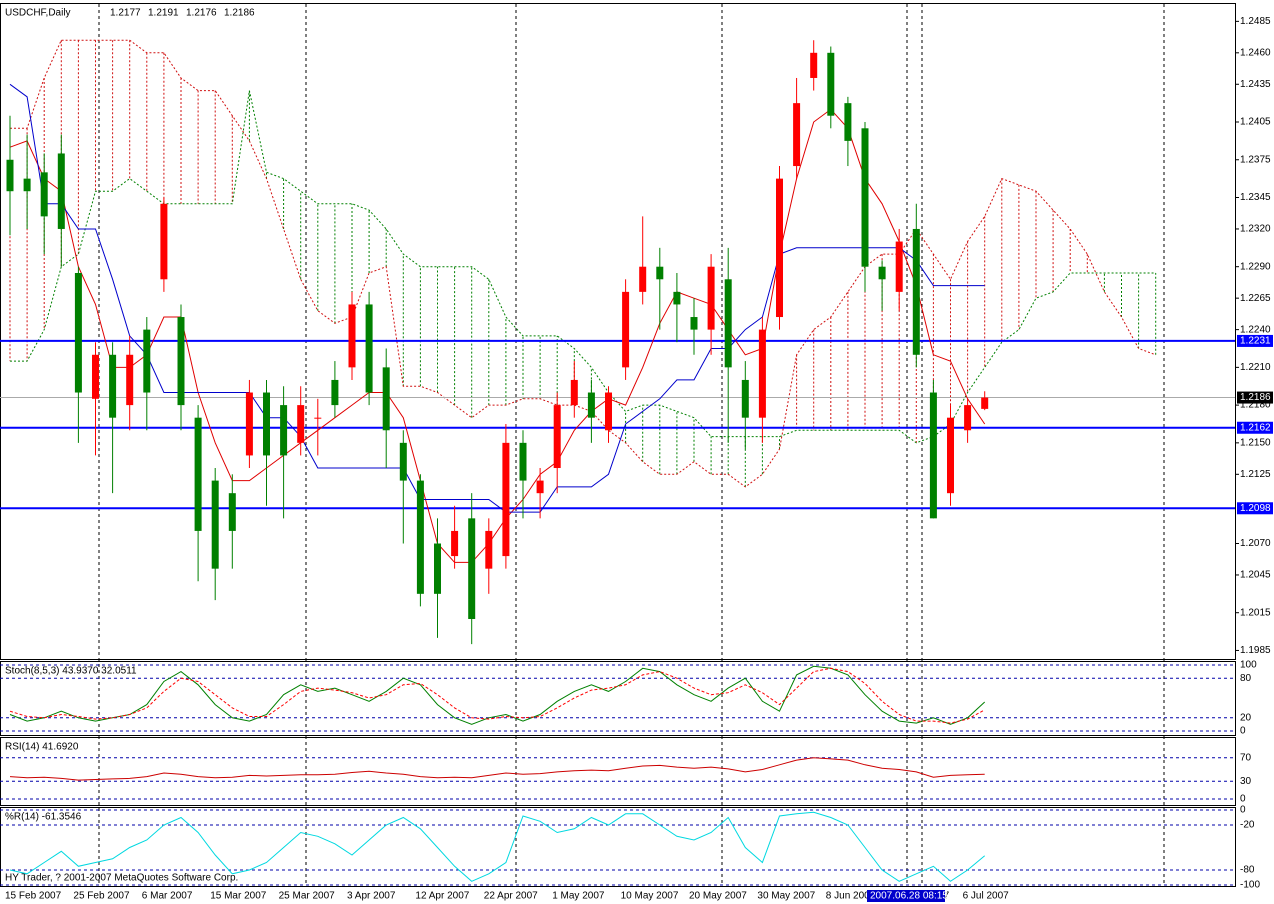 This screenshot has width=1274, height=904. What do you see at coordinates (238, 896) in the screenshot?
I see `x-tick-label: 15 Mar 2007` at bounding box center [238, 896].